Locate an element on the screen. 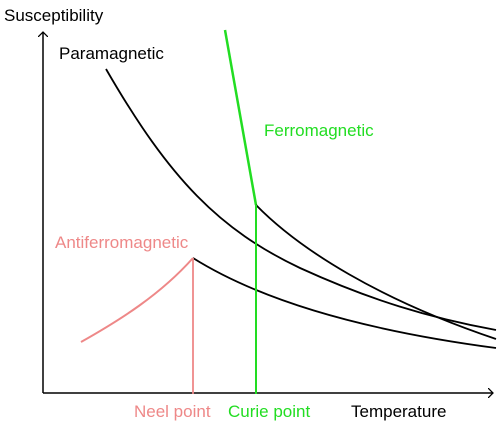  ferromagnetic-label: Ferromagnetic is located at coordinates (319, 130).